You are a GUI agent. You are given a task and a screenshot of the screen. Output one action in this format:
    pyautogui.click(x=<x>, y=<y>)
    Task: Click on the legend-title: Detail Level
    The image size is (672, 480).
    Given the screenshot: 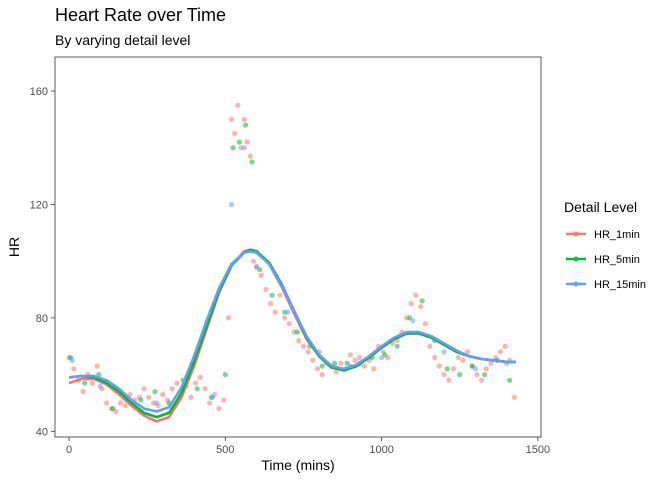 What is the action you would take?
    pyautogui.click(x=600, y=207)
    